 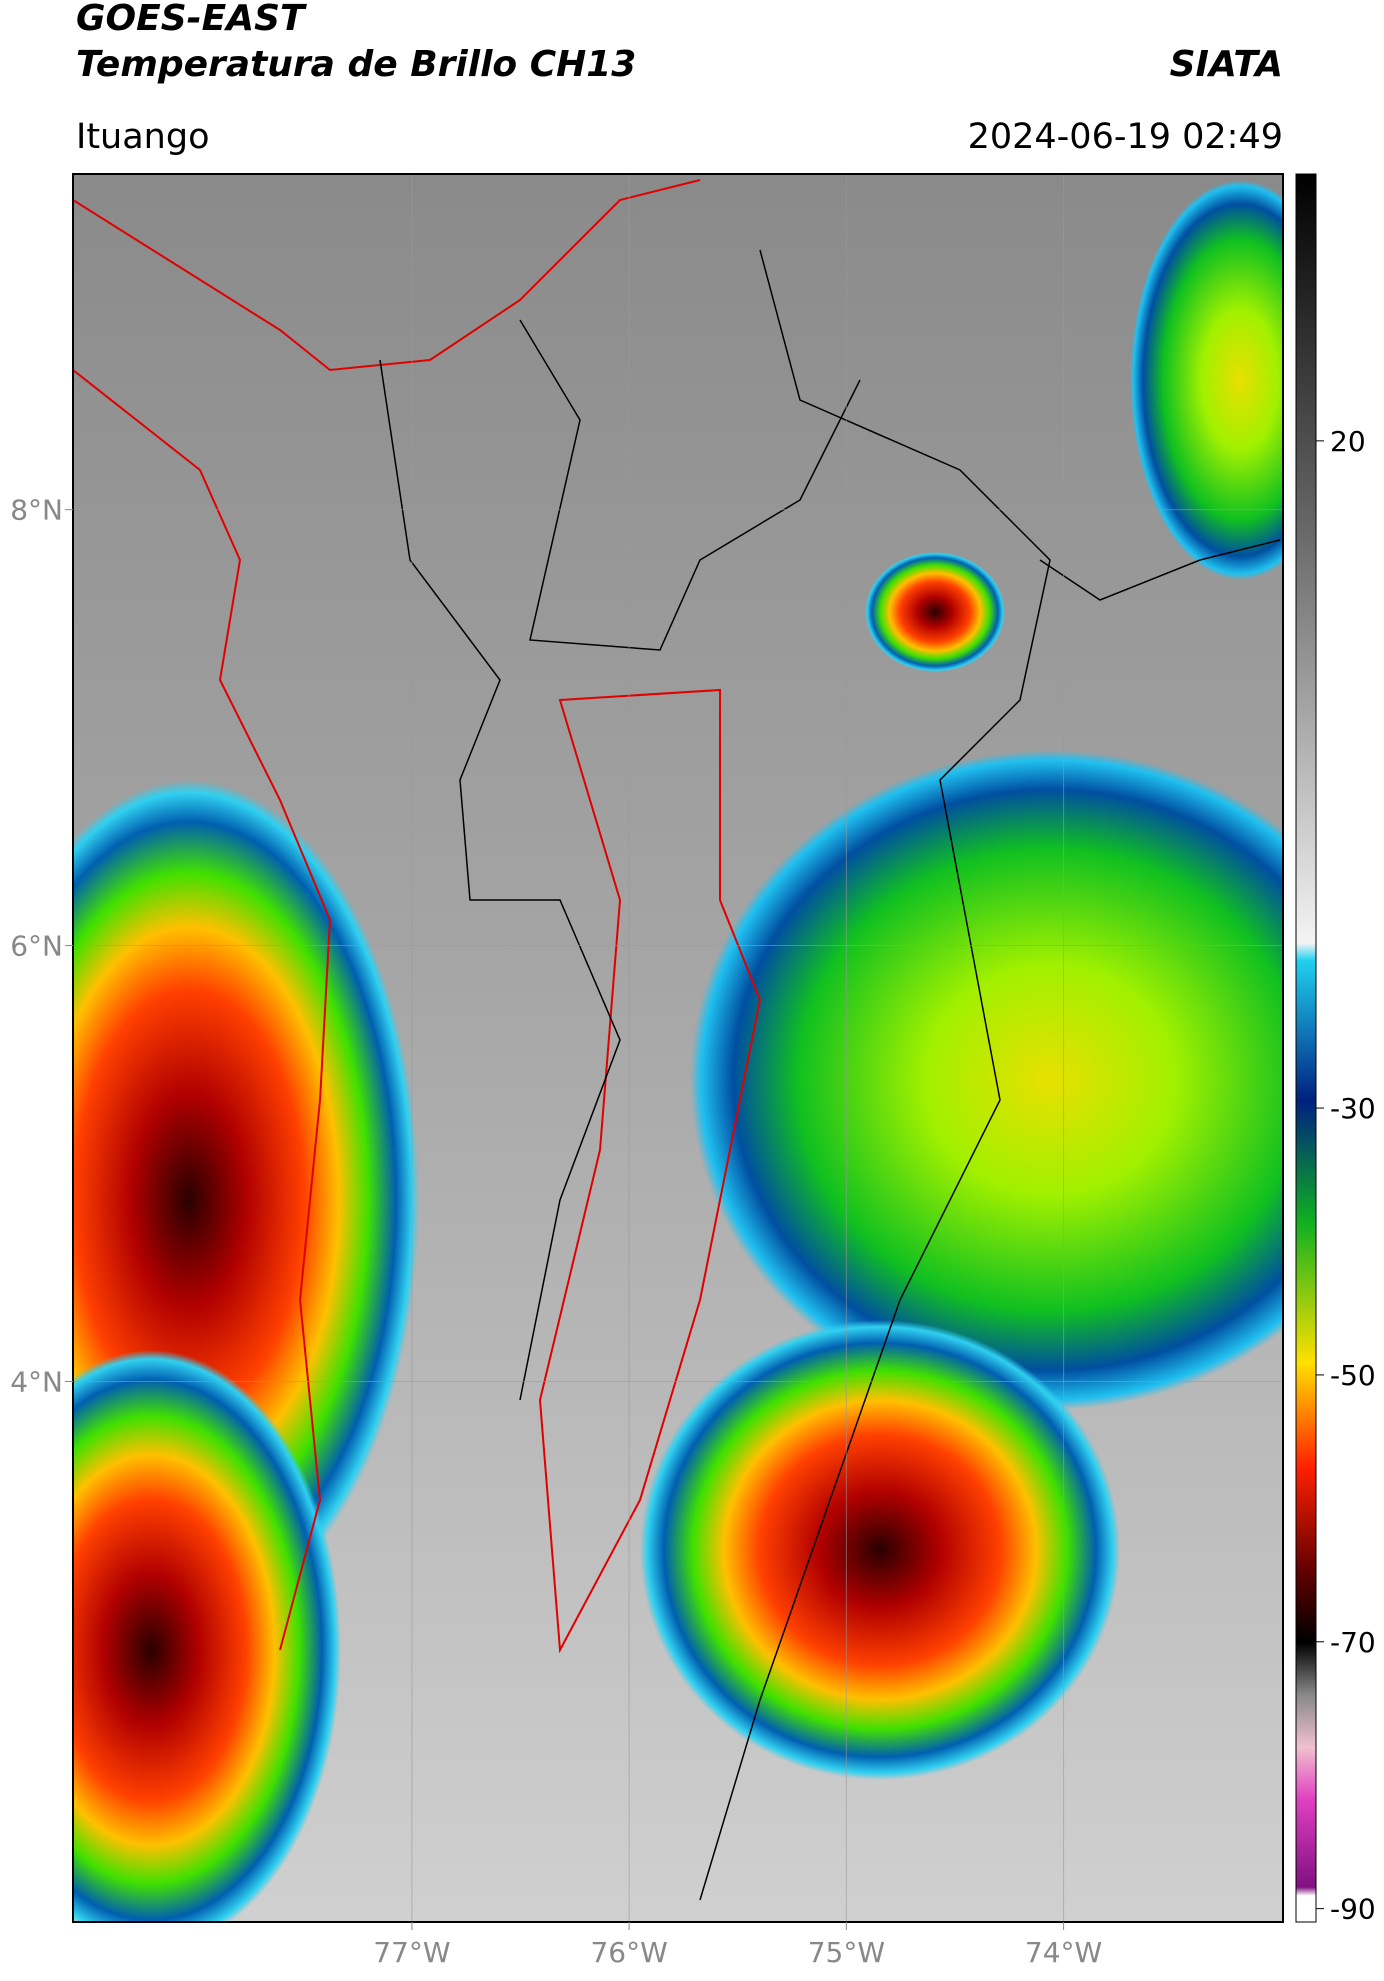 What do you see at coordinates (143, 137) in the screenshot?
I see `location: Ituango` at bounding box center [143, 137].